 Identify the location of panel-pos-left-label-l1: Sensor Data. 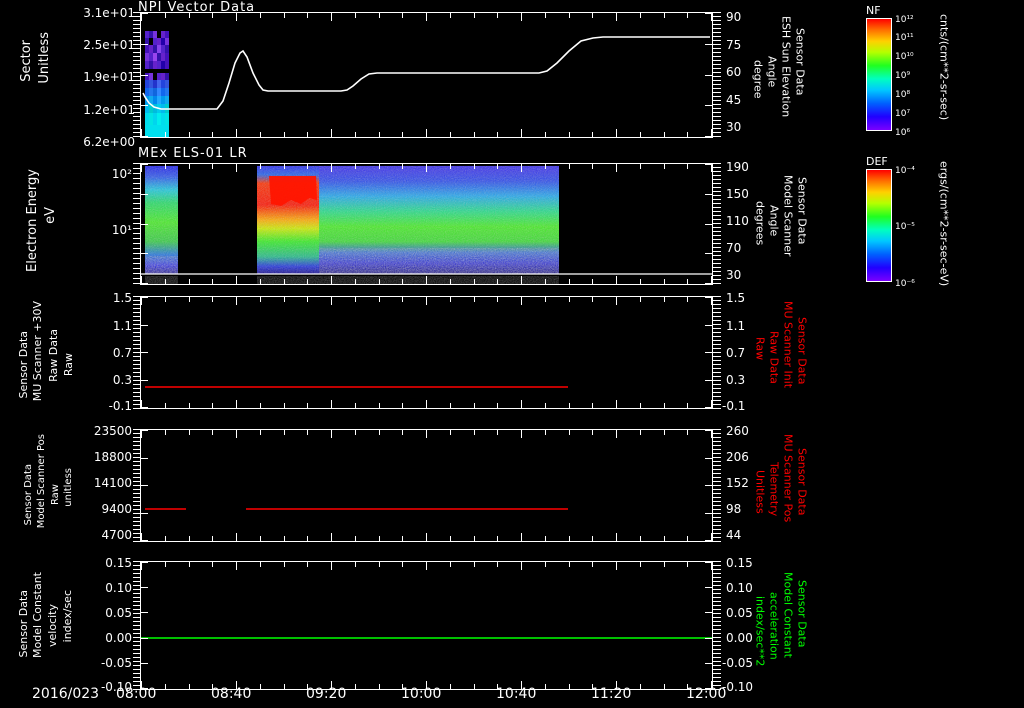
(28, 495).